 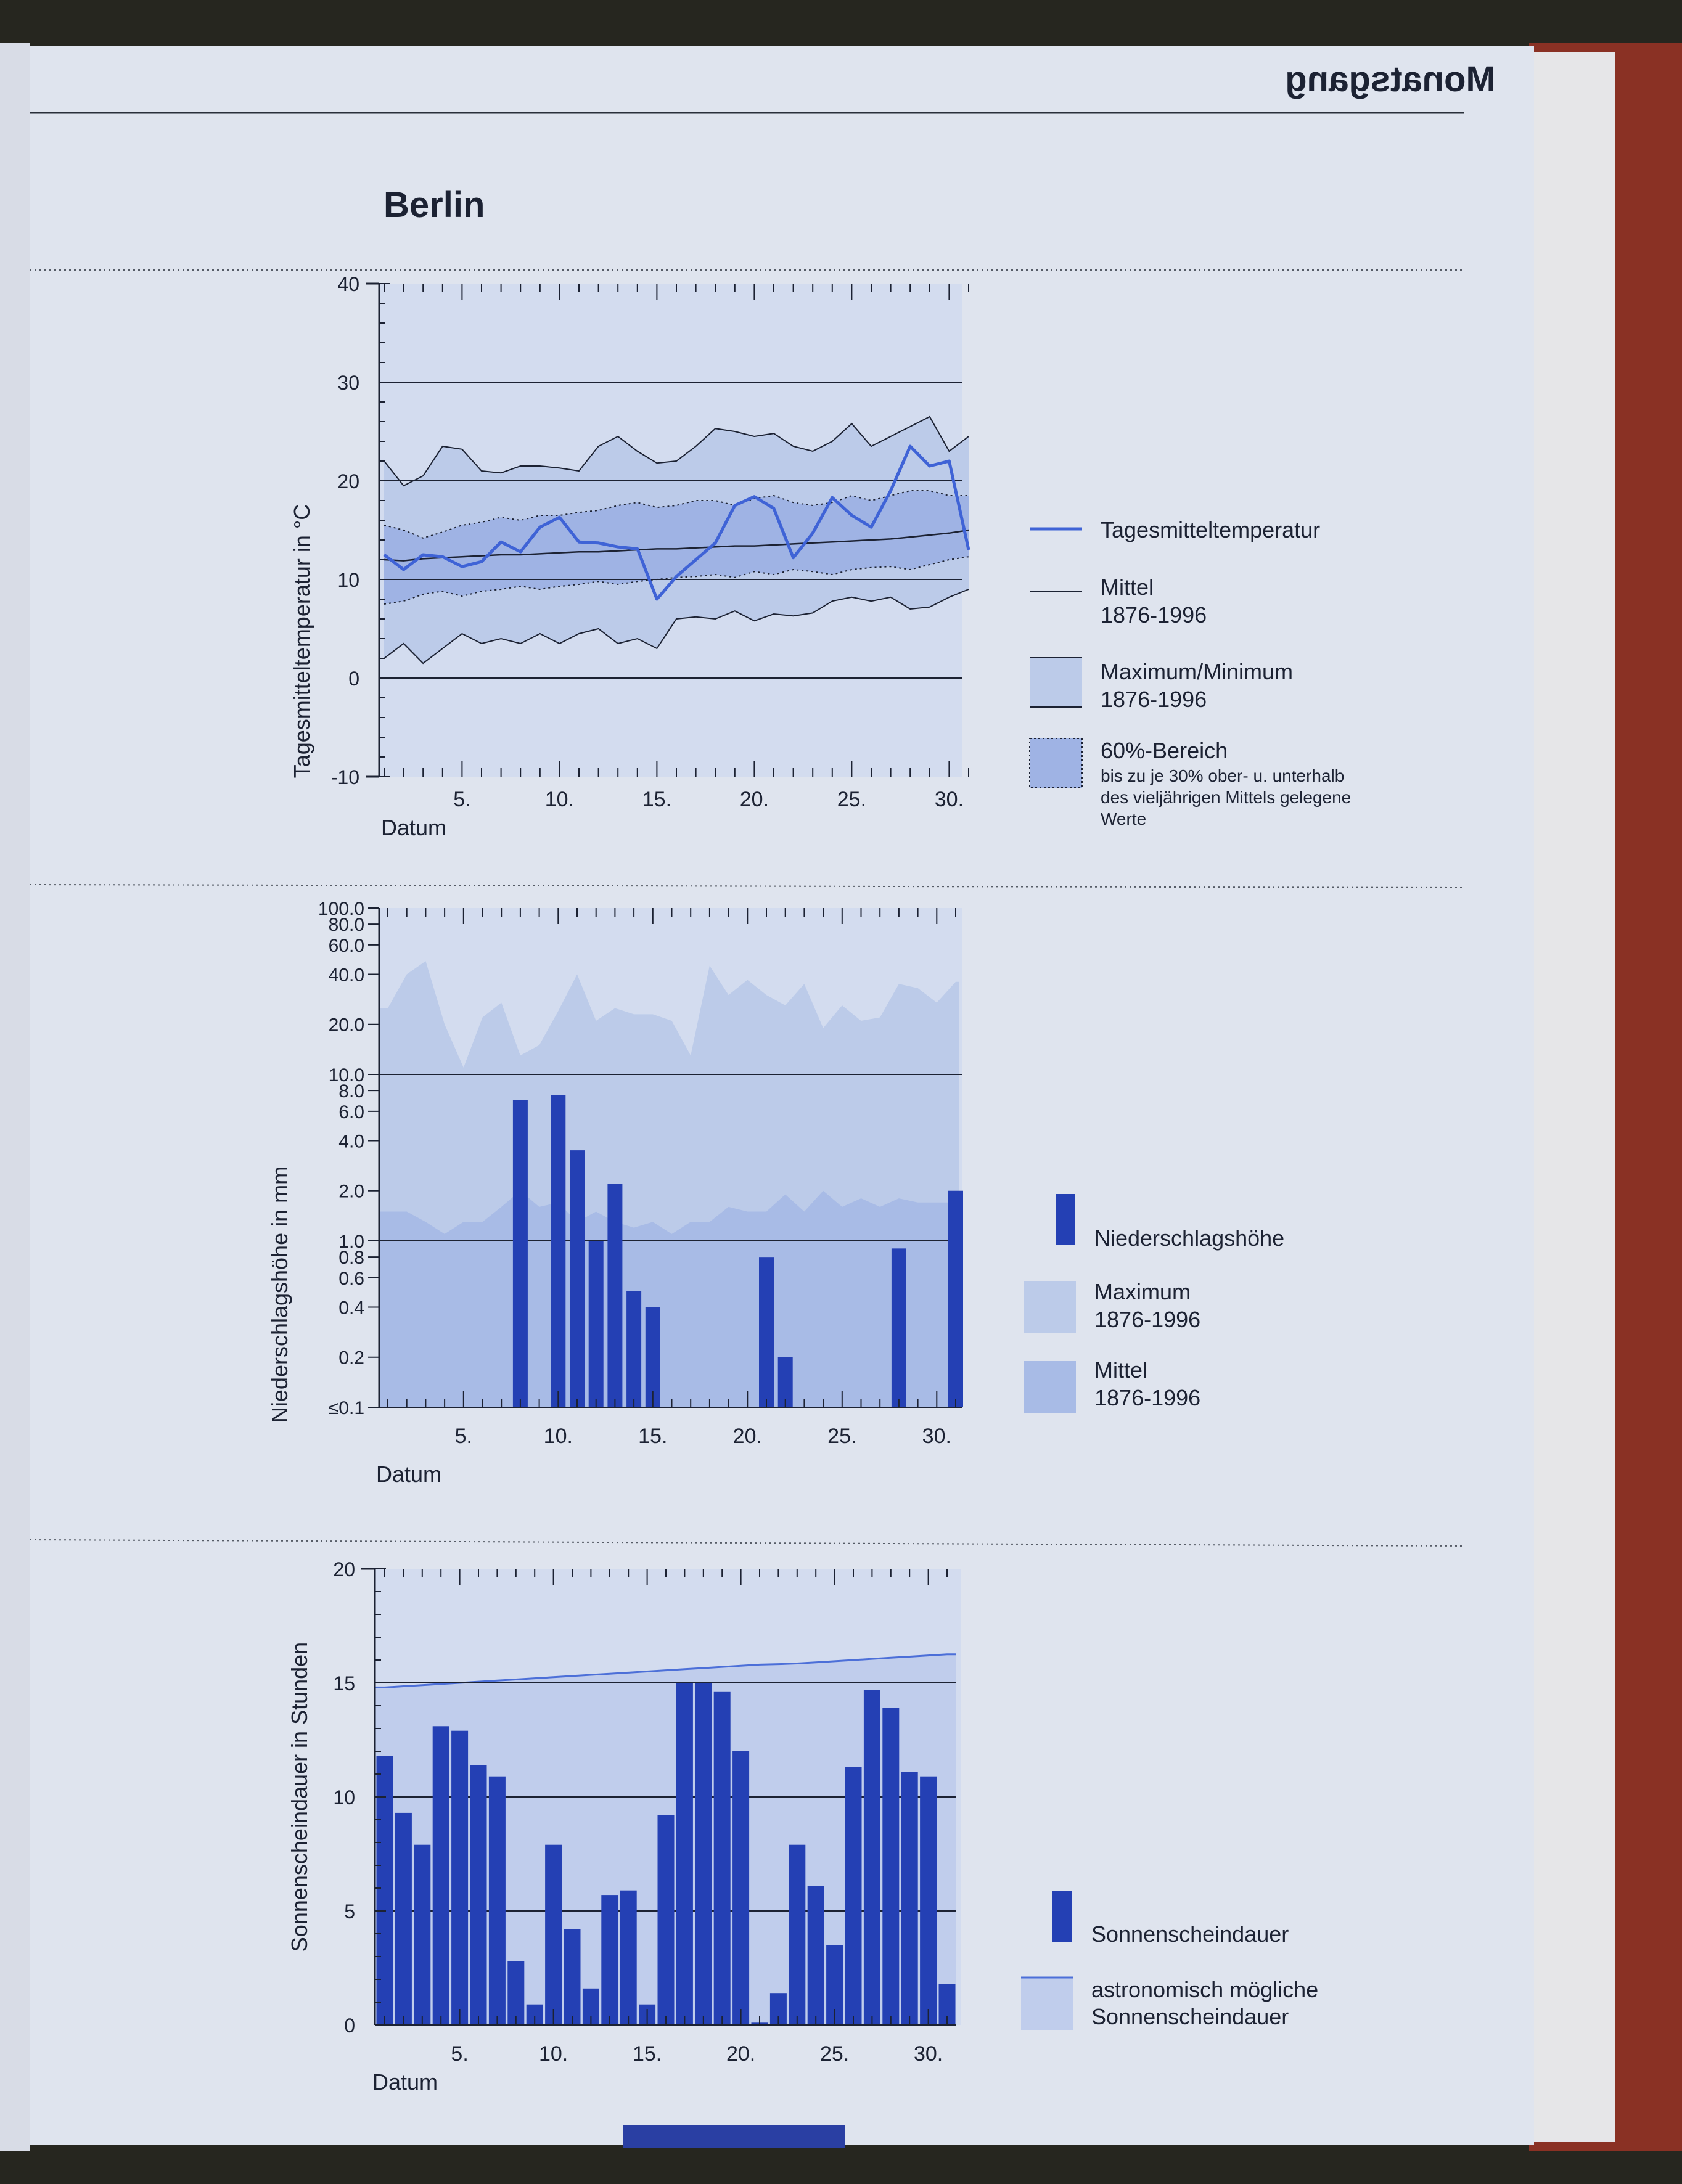 I want to click on tagesmitteltemperatur-line, so click(x=676, y=522).